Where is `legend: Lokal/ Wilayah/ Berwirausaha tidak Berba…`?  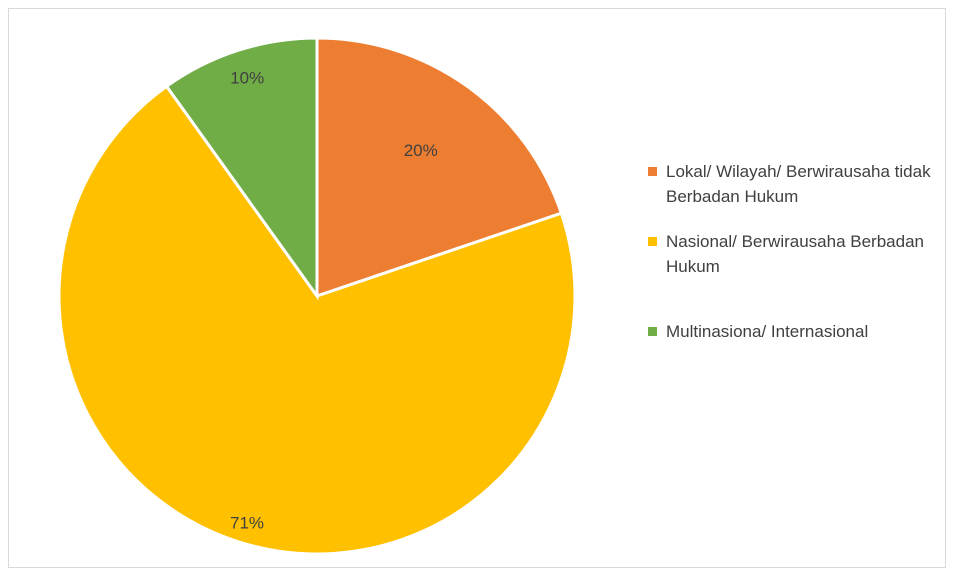 legend: Lokal/ Wilayah/ Berwirausaha tidak Berba… is located at coordinates (796, 261).